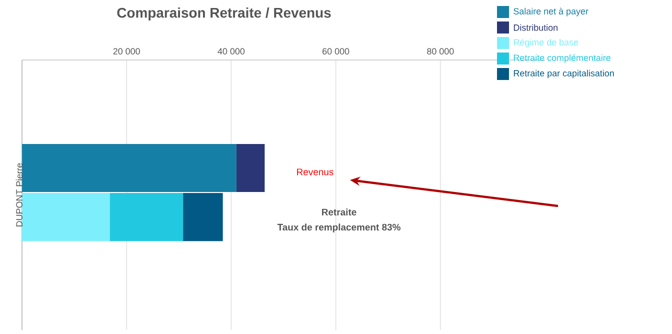 The image size is (672, 334). What do you see at coordinates (536, 27) in the screenshot?
I see `legend-label: Distribution` at bounding box center [536, 27].